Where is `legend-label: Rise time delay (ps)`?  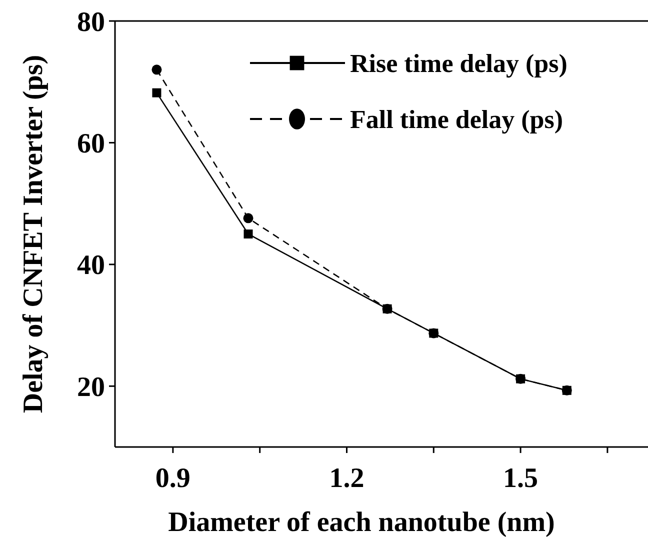
legend-label: Rise time delay (ps) is located at coordinates (459, 63).